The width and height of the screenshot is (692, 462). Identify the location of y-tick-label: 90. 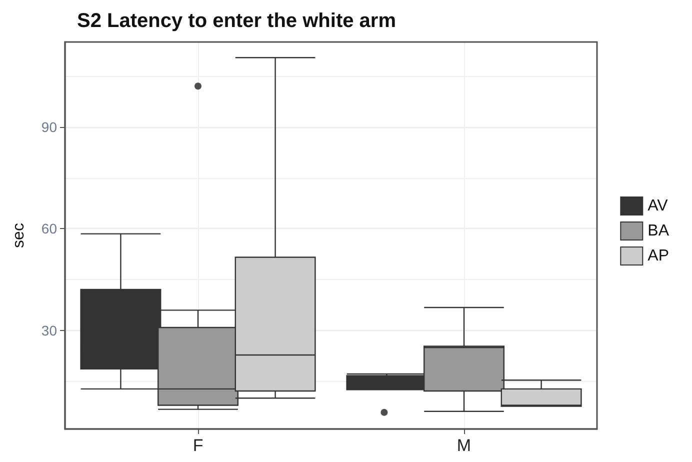
(49, 126).